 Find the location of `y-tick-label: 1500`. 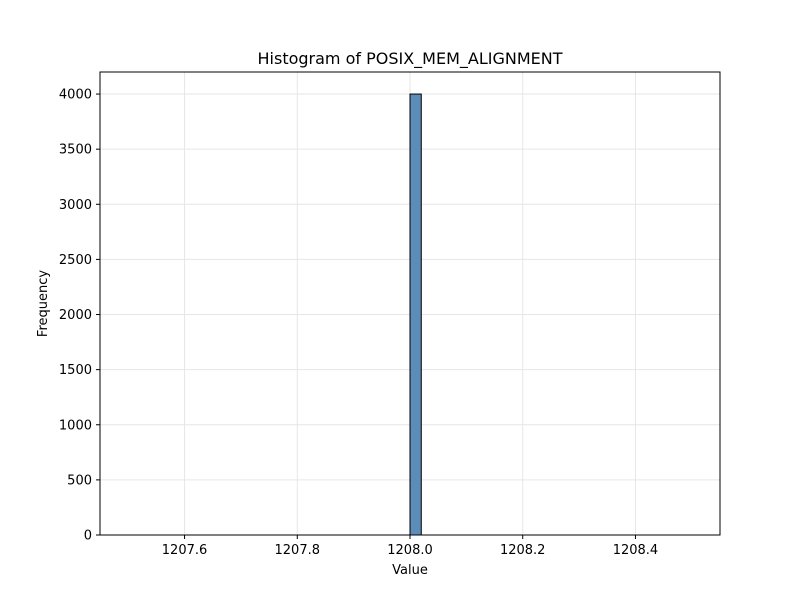

y-tick-label: 1500 is located at coordinates (75, 370).